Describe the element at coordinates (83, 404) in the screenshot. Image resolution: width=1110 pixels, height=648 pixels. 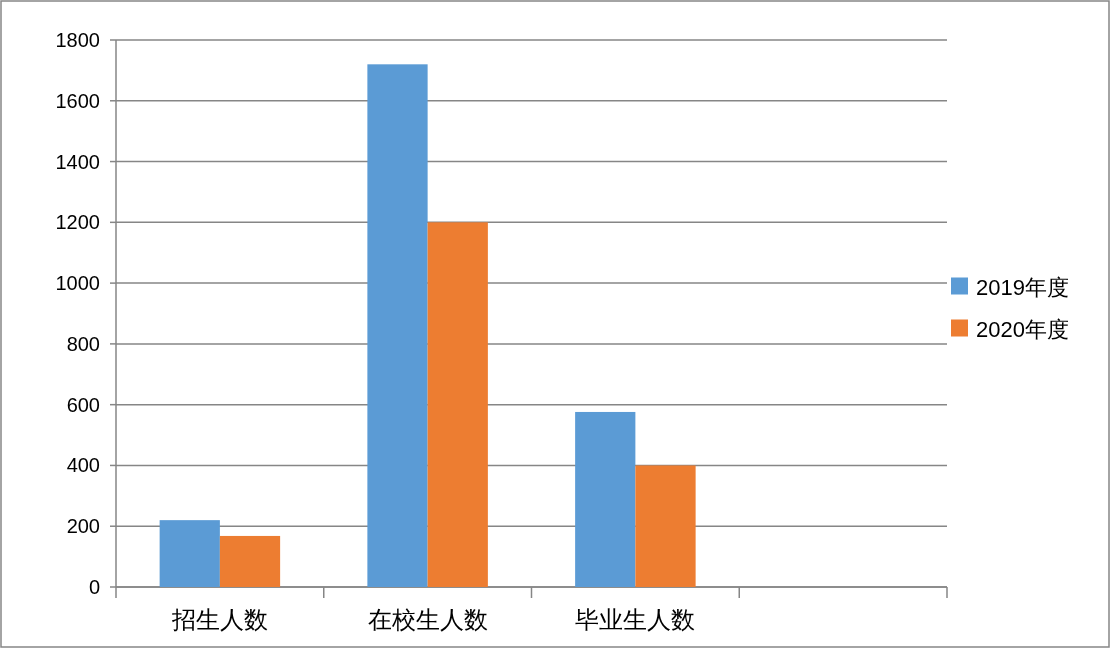
I see `y-tick-label: 600` at that location.